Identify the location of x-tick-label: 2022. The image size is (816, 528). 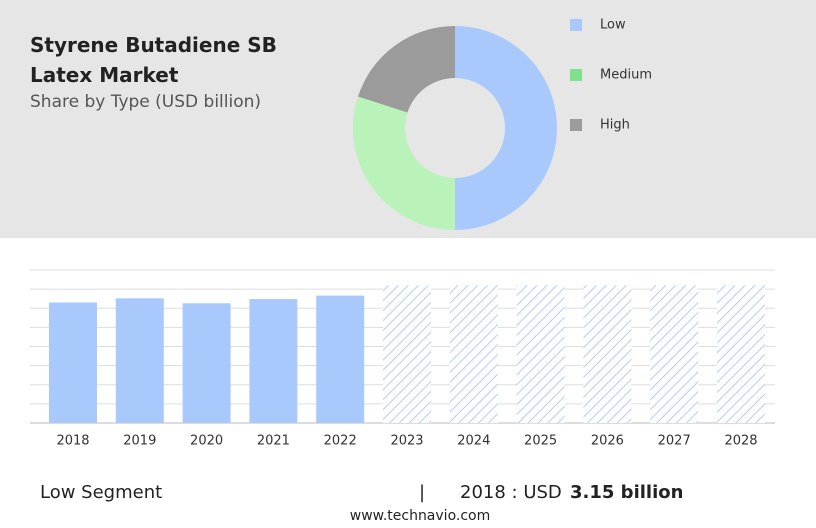
(340, 441).